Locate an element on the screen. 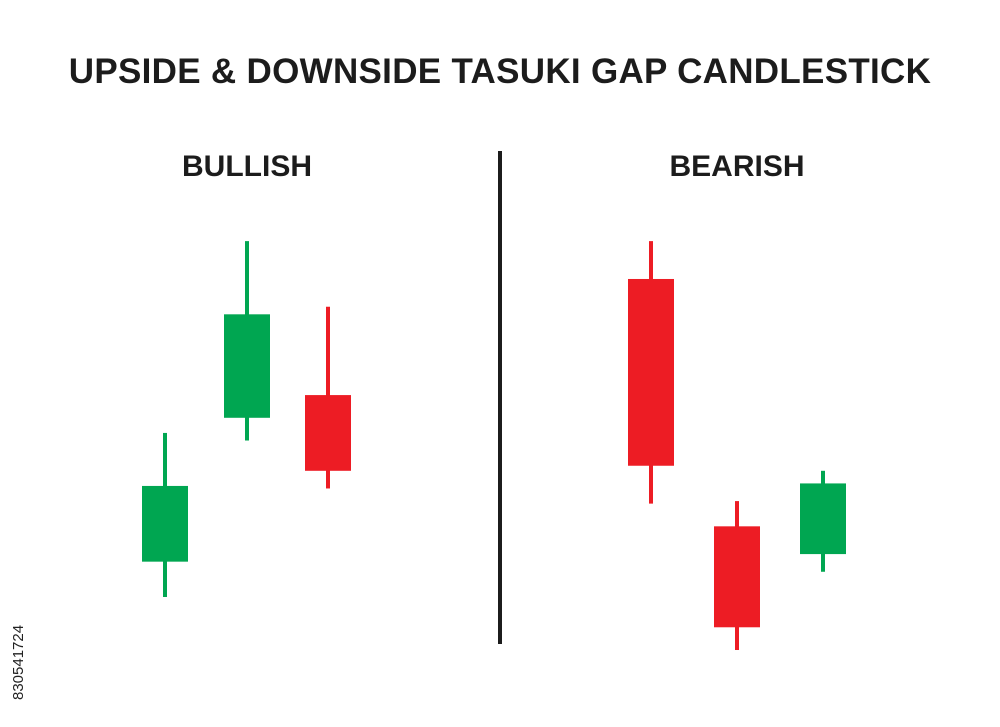 This screenshot has height=727, width=1000. bullish-candle-3-body is located at coordinates (328, 433).